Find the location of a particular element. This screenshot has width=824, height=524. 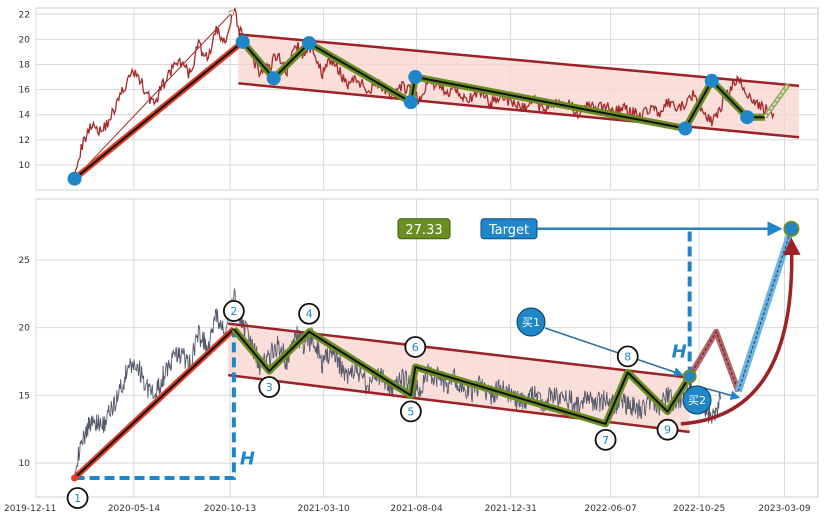

target-box is located at coordinates (509, 229).